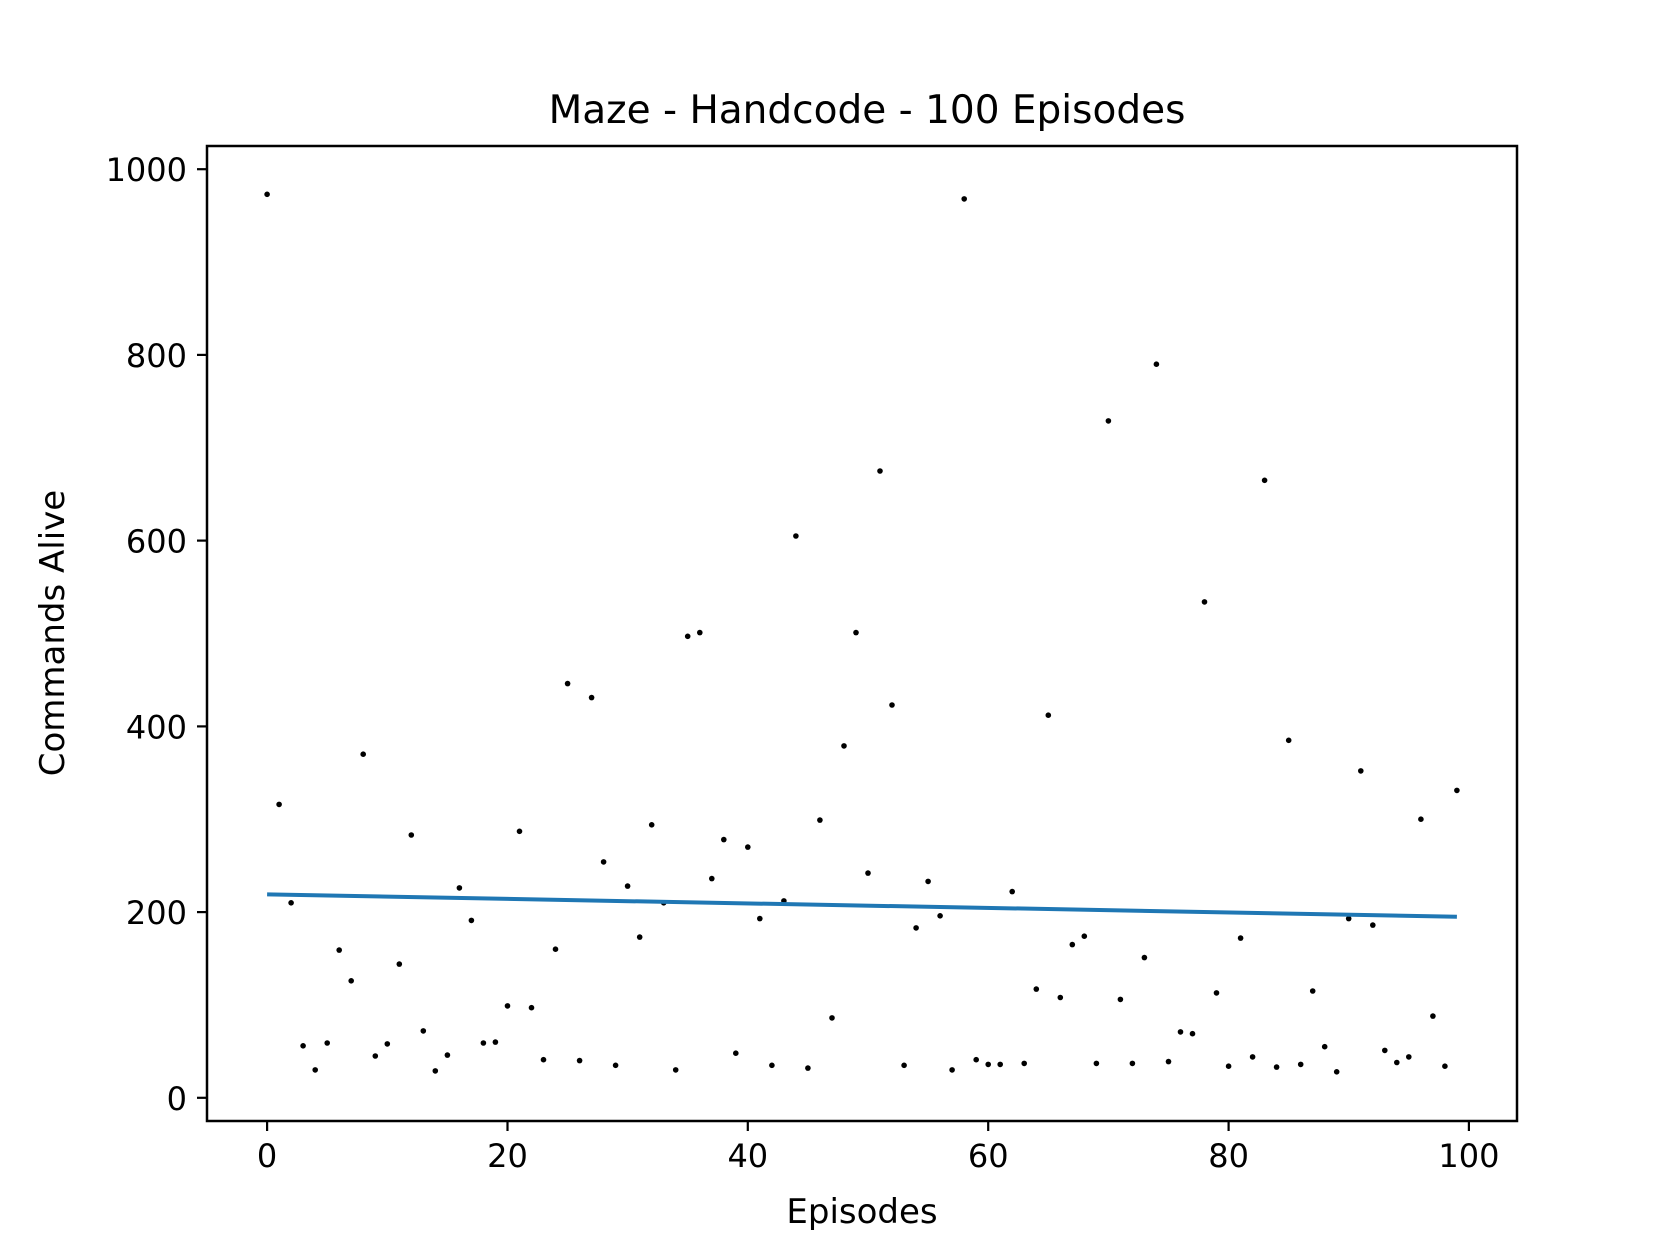 This screenshot has height=1244, width=1664. I want to click on y-axis-ticks: 0 200 400 600 800 1000, so click(156, 634).